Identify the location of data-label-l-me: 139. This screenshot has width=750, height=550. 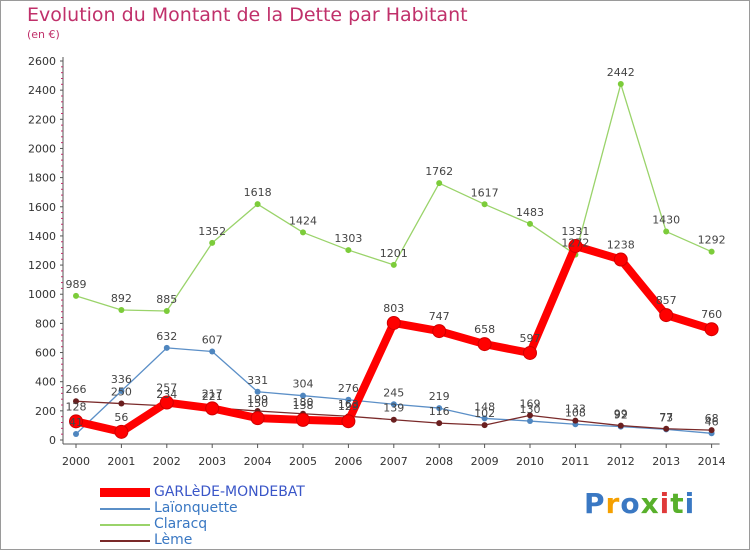
(393, 408).